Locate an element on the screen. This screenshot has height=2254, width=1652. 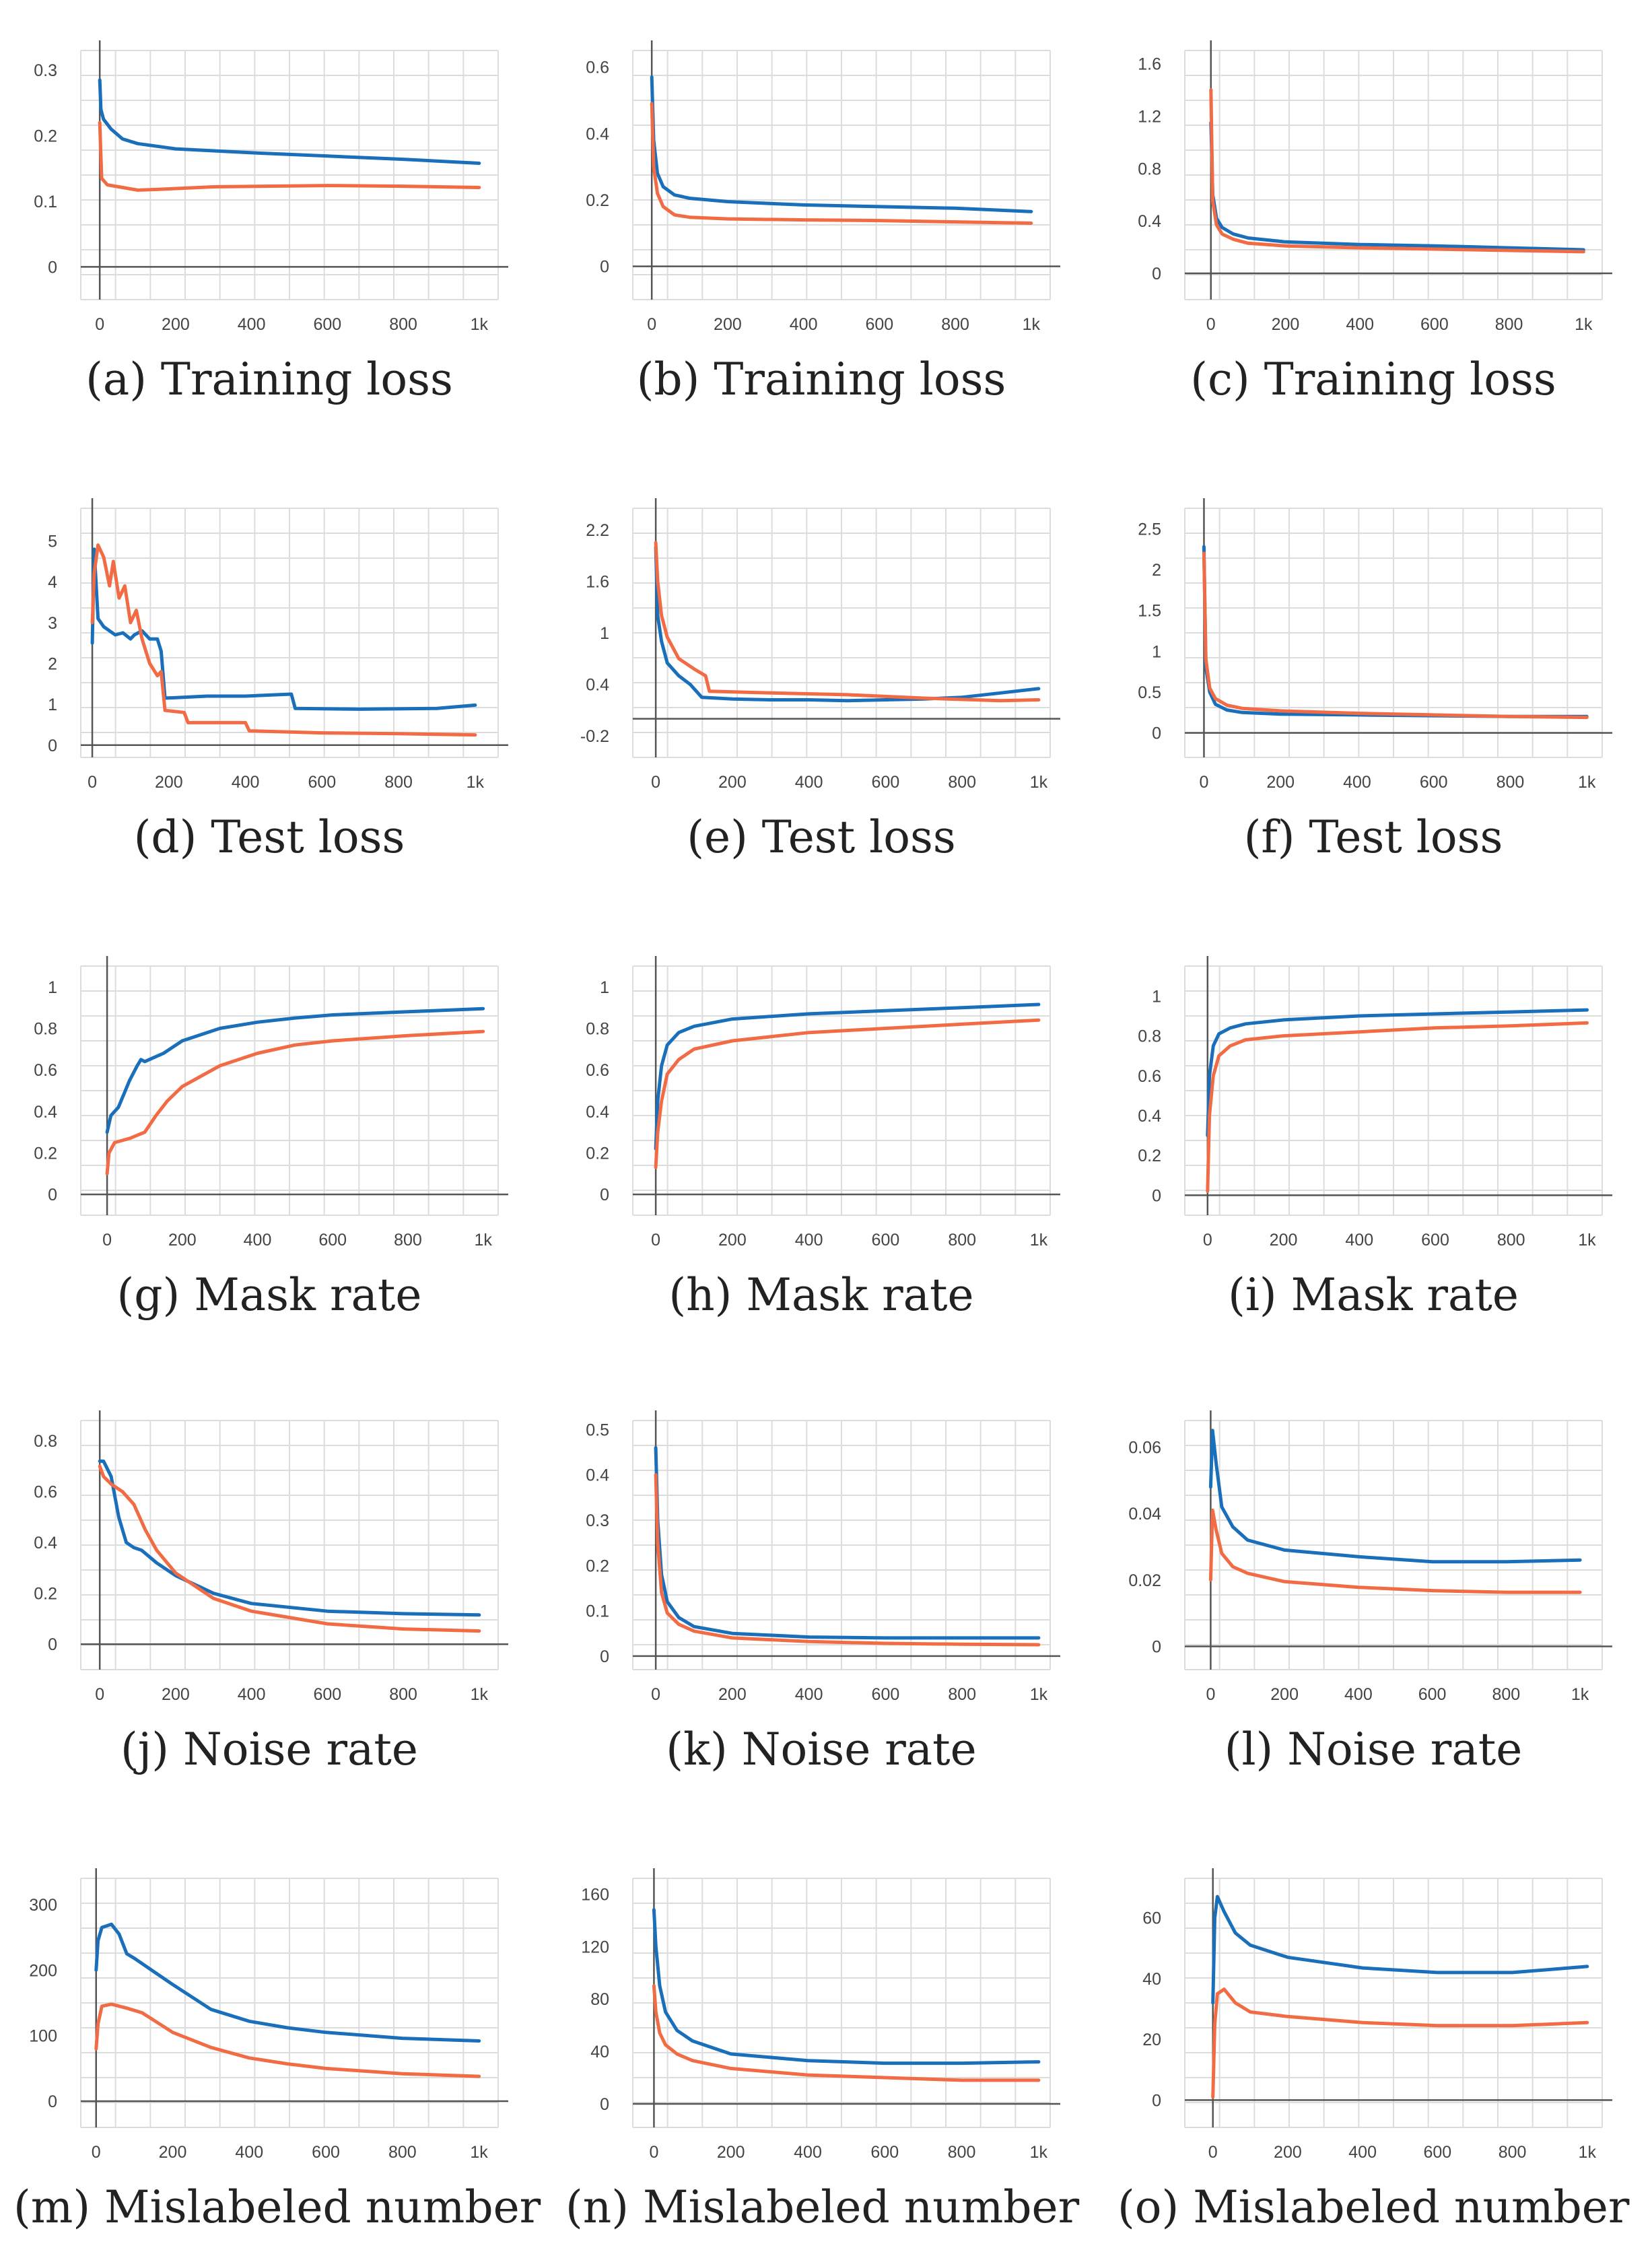
chart-caption: (o) Mislabeled number is located at coordinates (1373, 2207).